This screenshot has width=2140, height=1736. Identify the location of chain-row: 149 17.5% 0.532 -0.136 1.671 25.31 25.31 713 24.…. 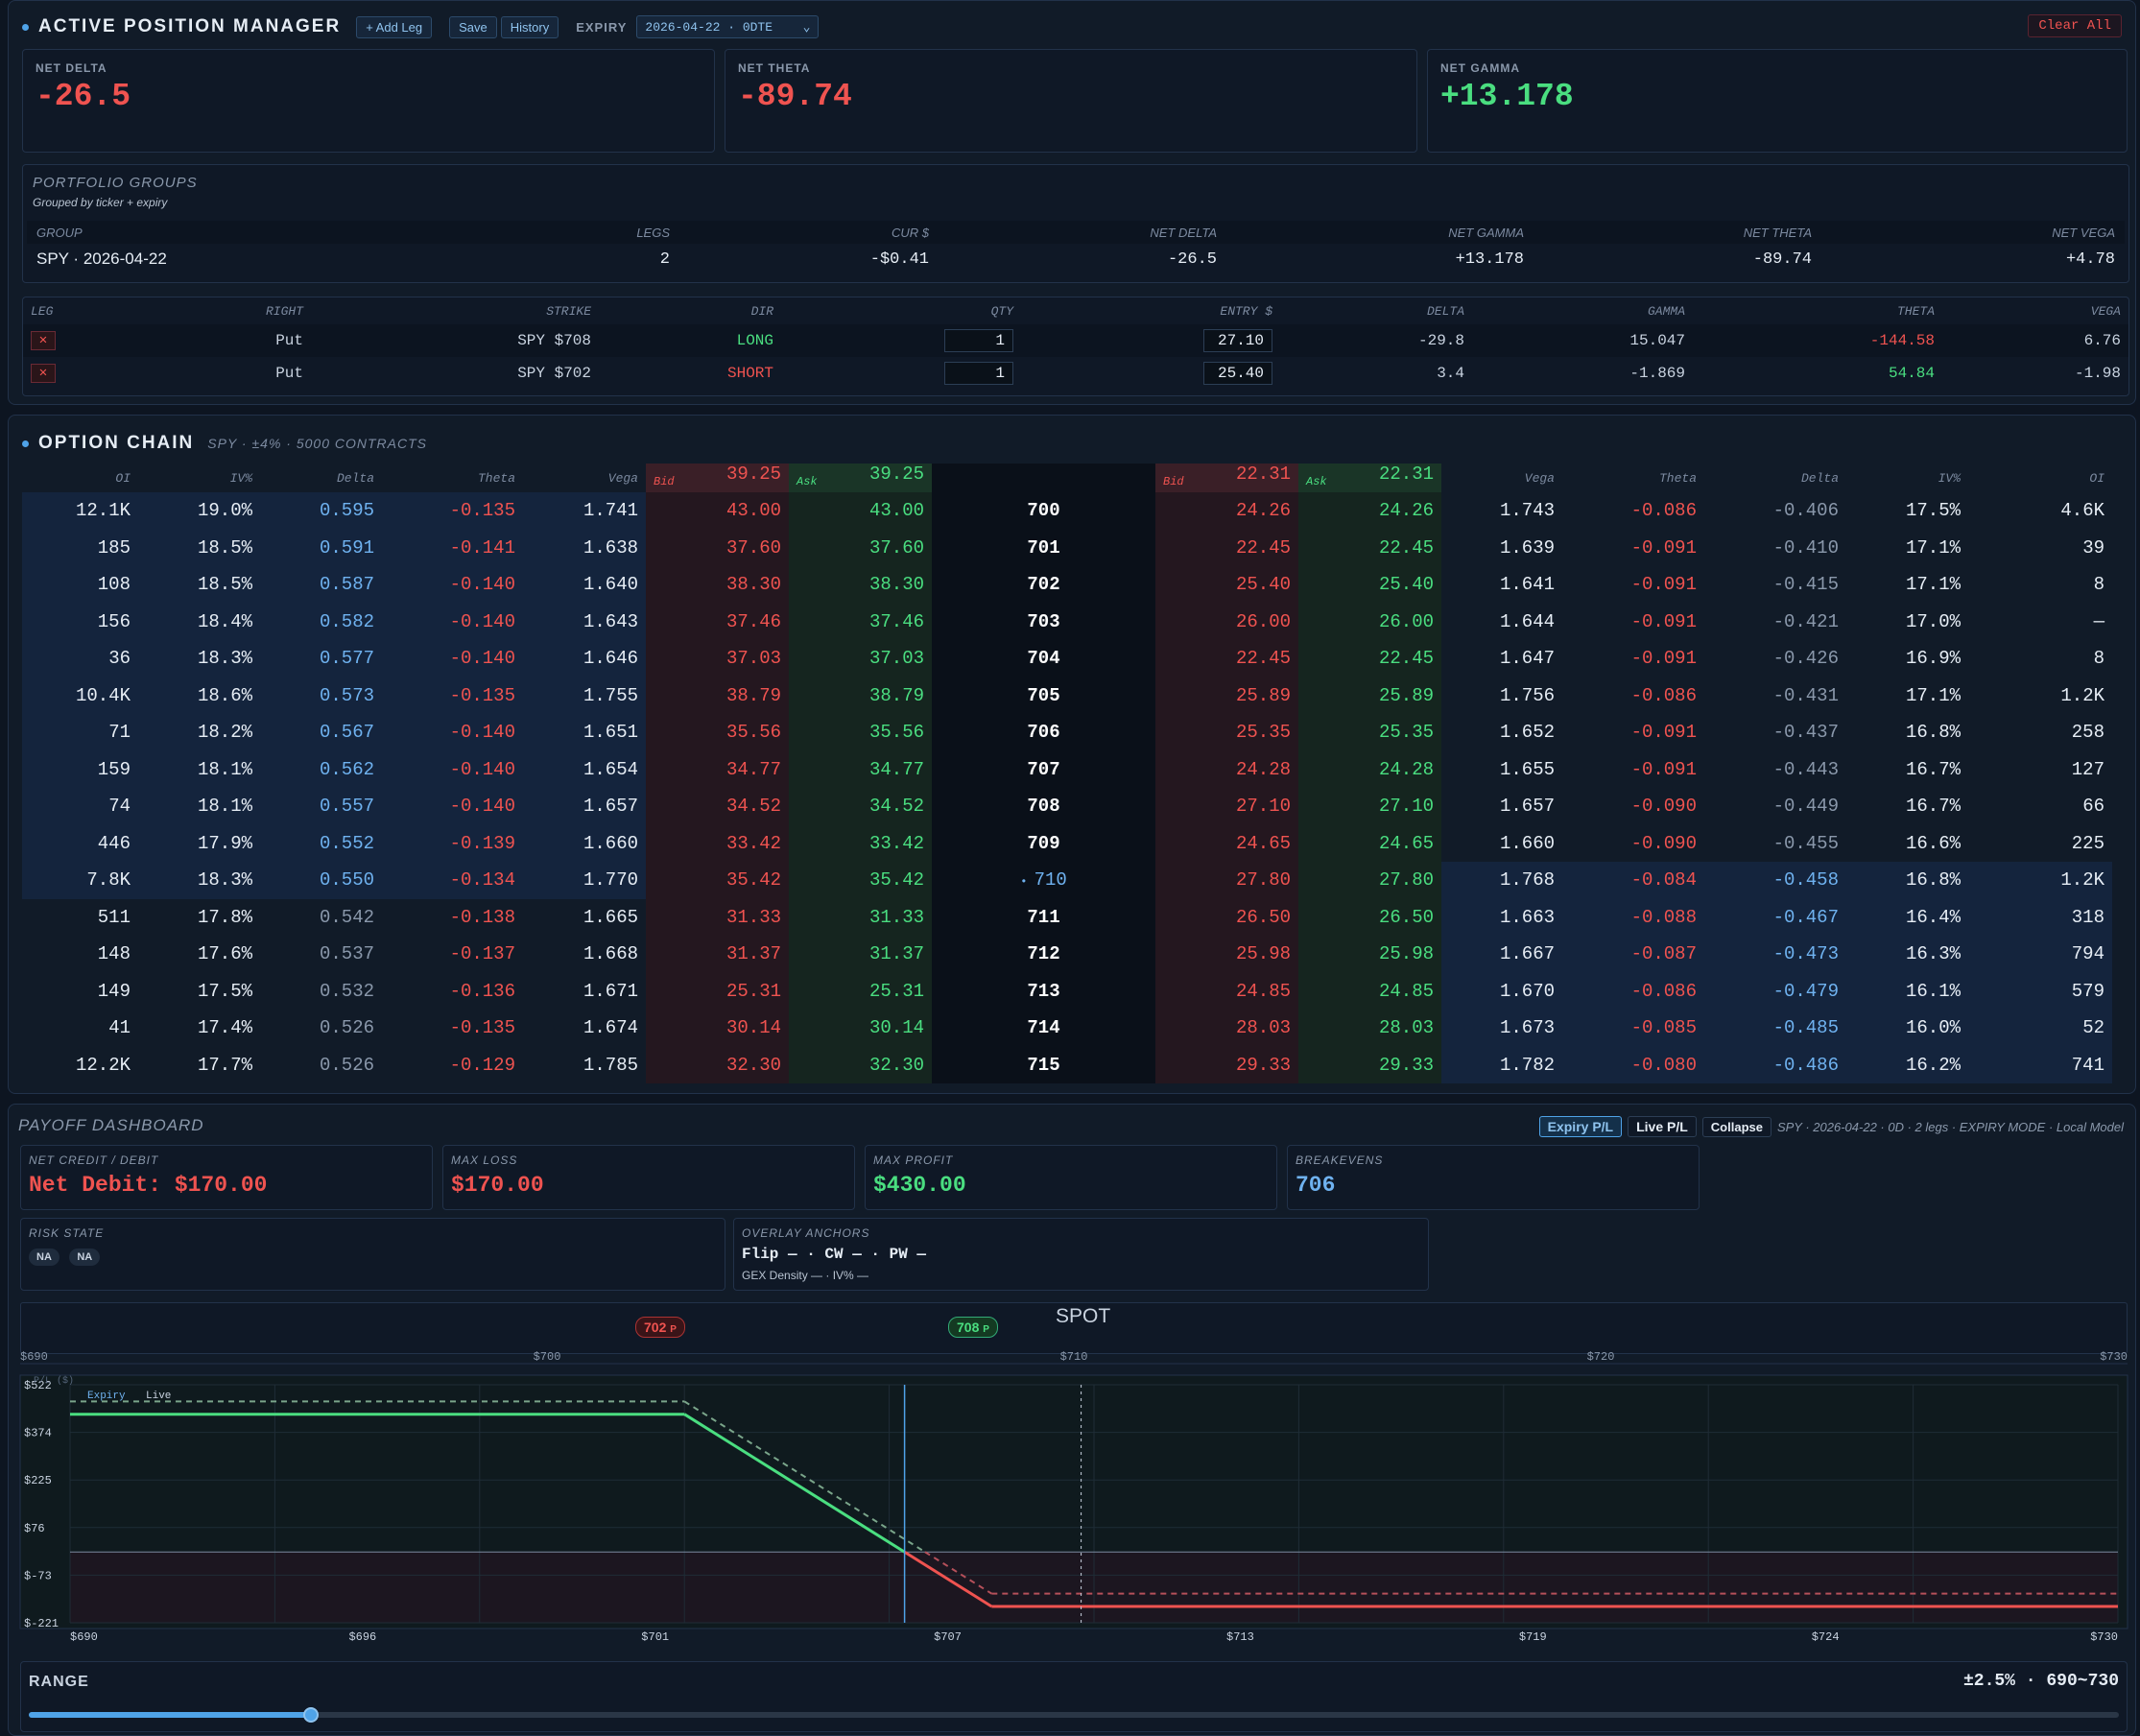
(1067, 991).